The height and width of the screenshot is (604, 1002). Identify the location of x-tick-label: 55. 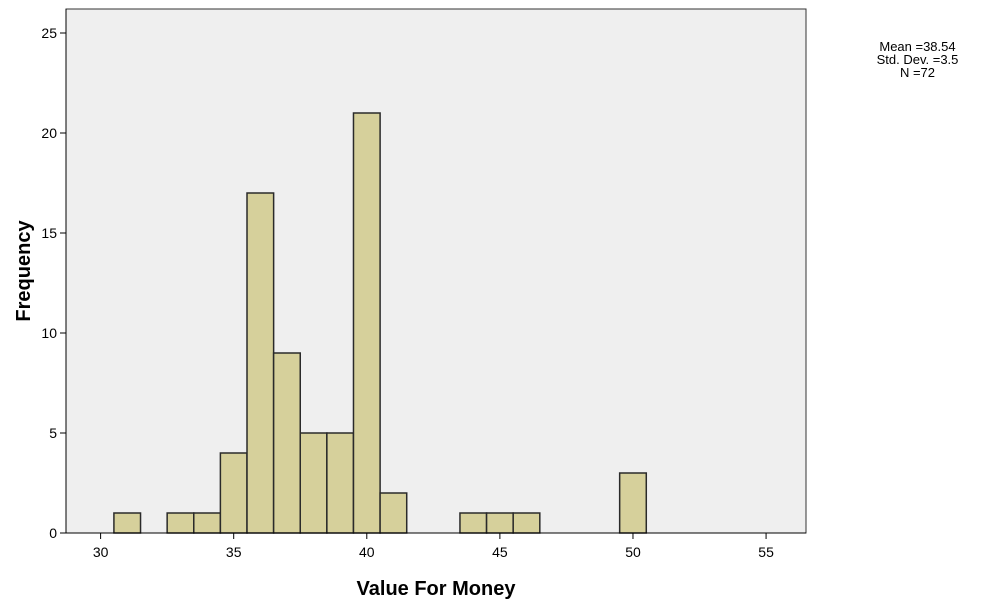
(766, 552).